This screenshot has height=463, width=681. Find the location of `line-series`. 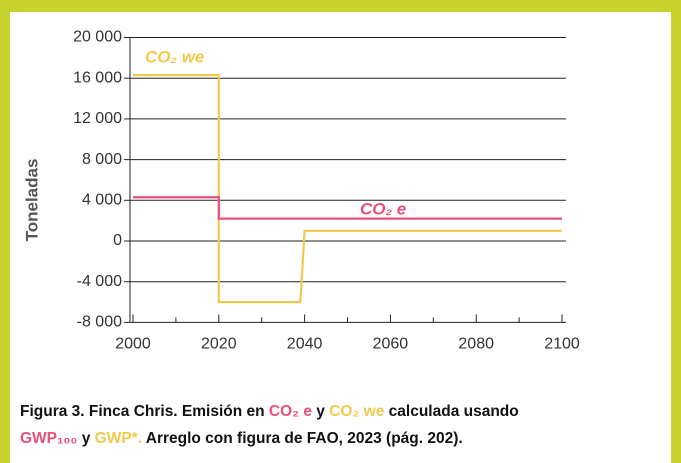

line-series is located at coordinates (347, 208).